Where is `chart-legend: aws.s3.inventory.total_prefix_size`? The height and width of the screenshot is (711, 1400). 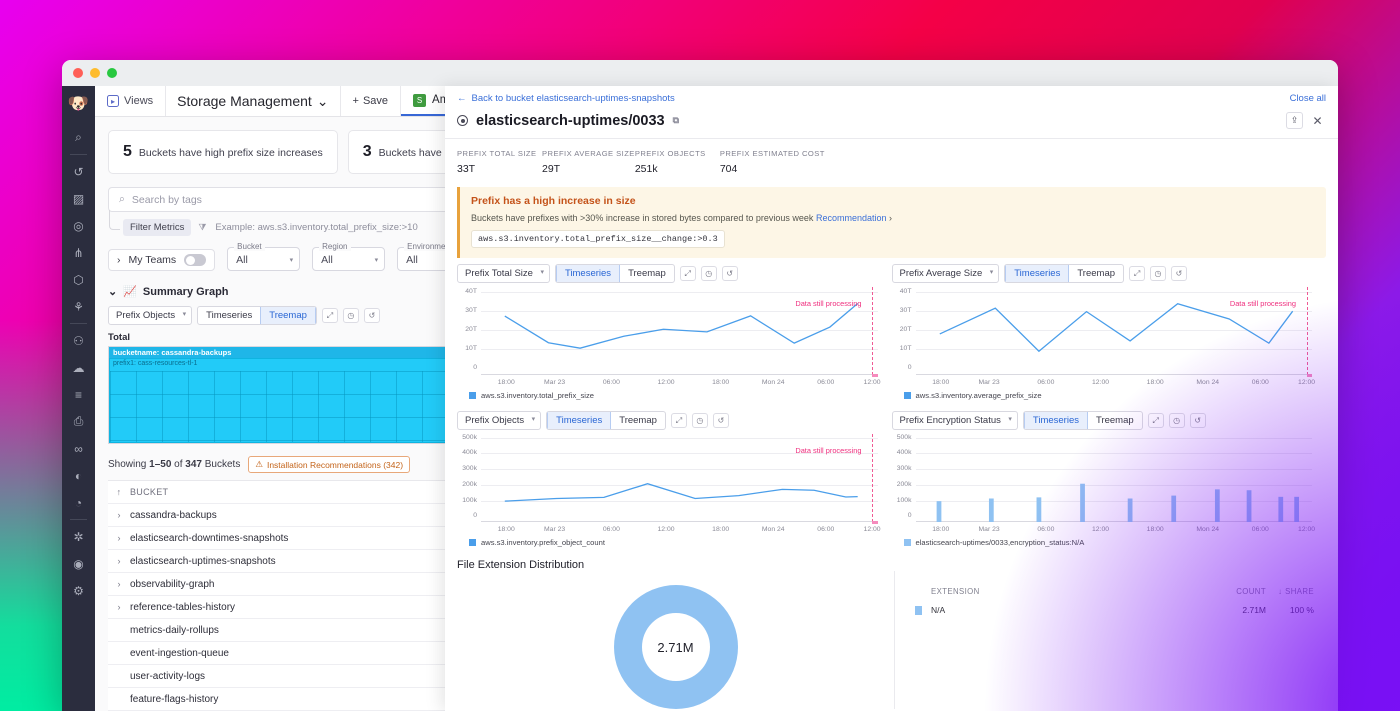 chart-legend: aws.s3.inventory.total_prefix_size is located at coordinates (667, 395).